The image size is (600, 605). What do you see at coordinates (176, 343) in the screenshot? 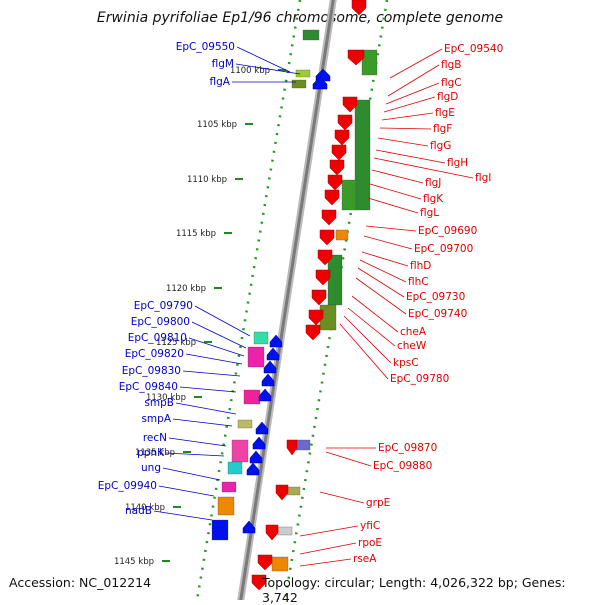
I see `tick-label: 1125 kbp` at bounding box center [176, 343].